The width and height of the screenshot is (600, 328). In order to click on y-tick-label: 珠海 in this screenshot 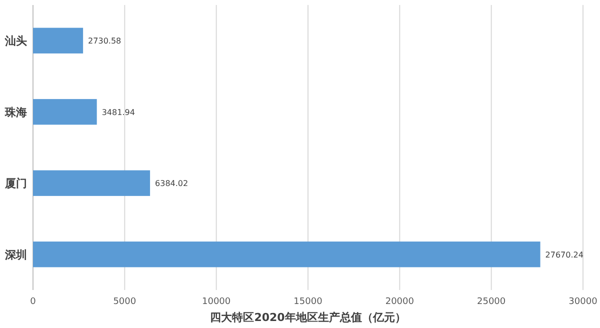, I will do `click(15, 112)`.